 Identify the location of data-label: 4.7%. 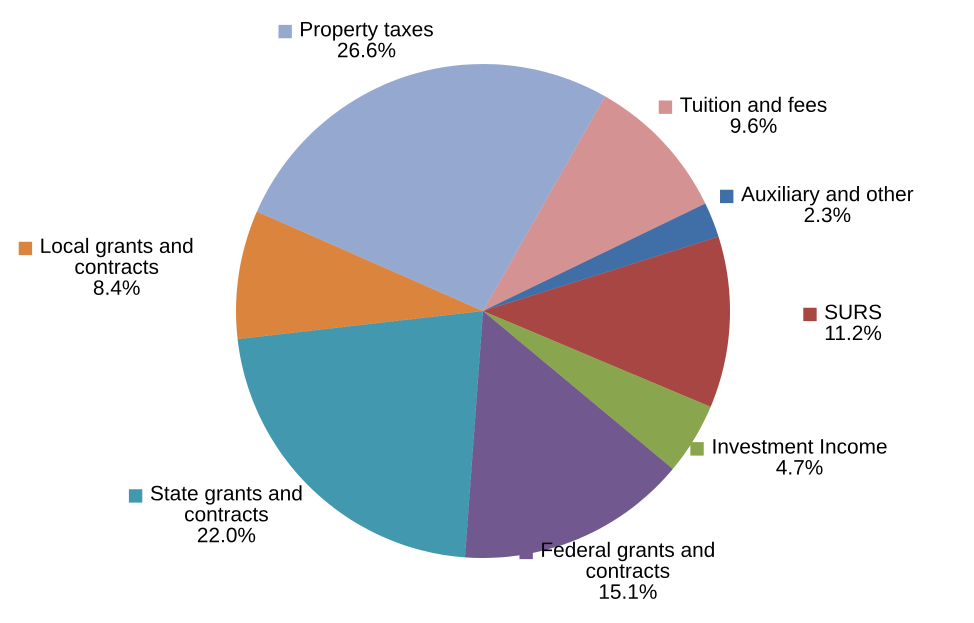
(799, 467).